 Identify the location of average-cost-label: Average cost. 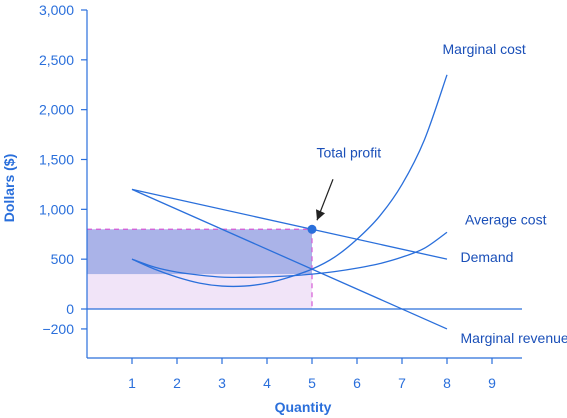
(506, 219).